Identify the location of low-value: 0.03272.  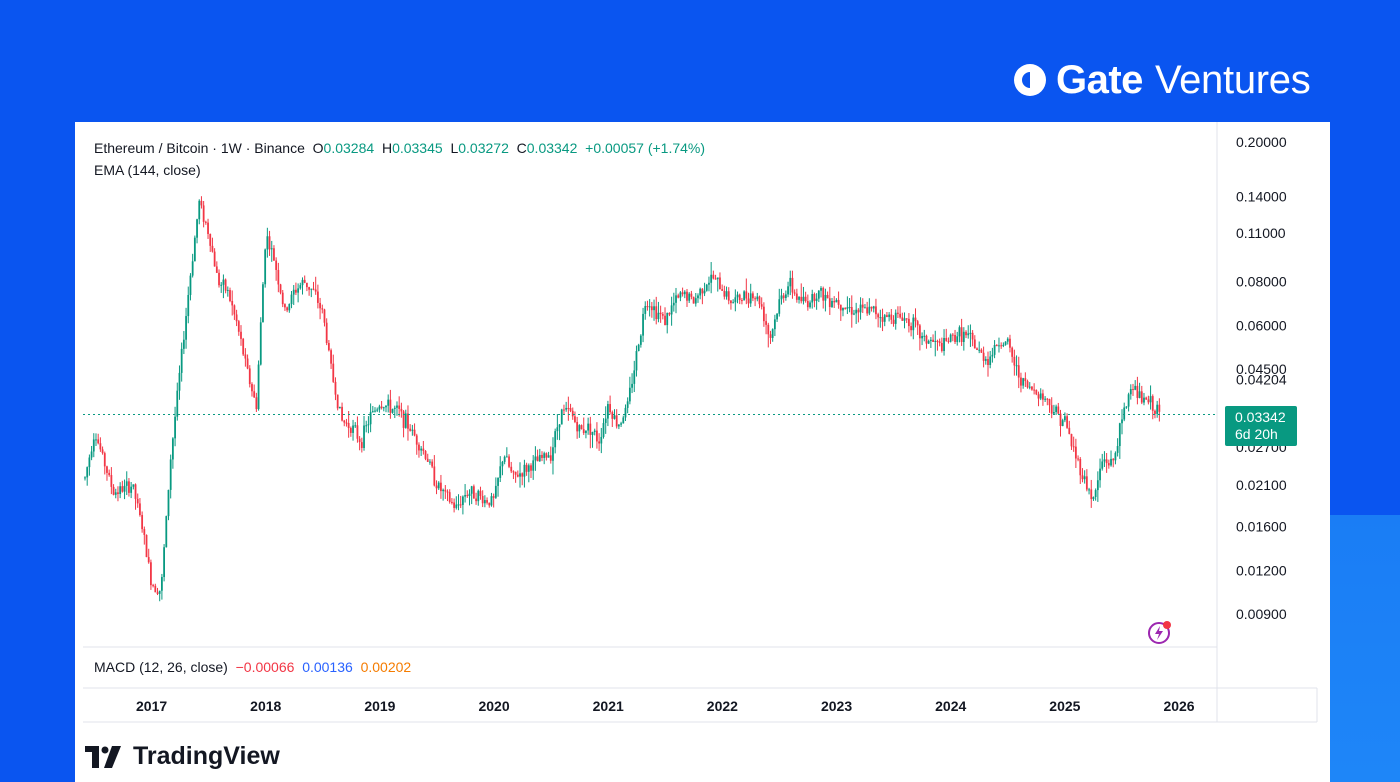
(483, 148).